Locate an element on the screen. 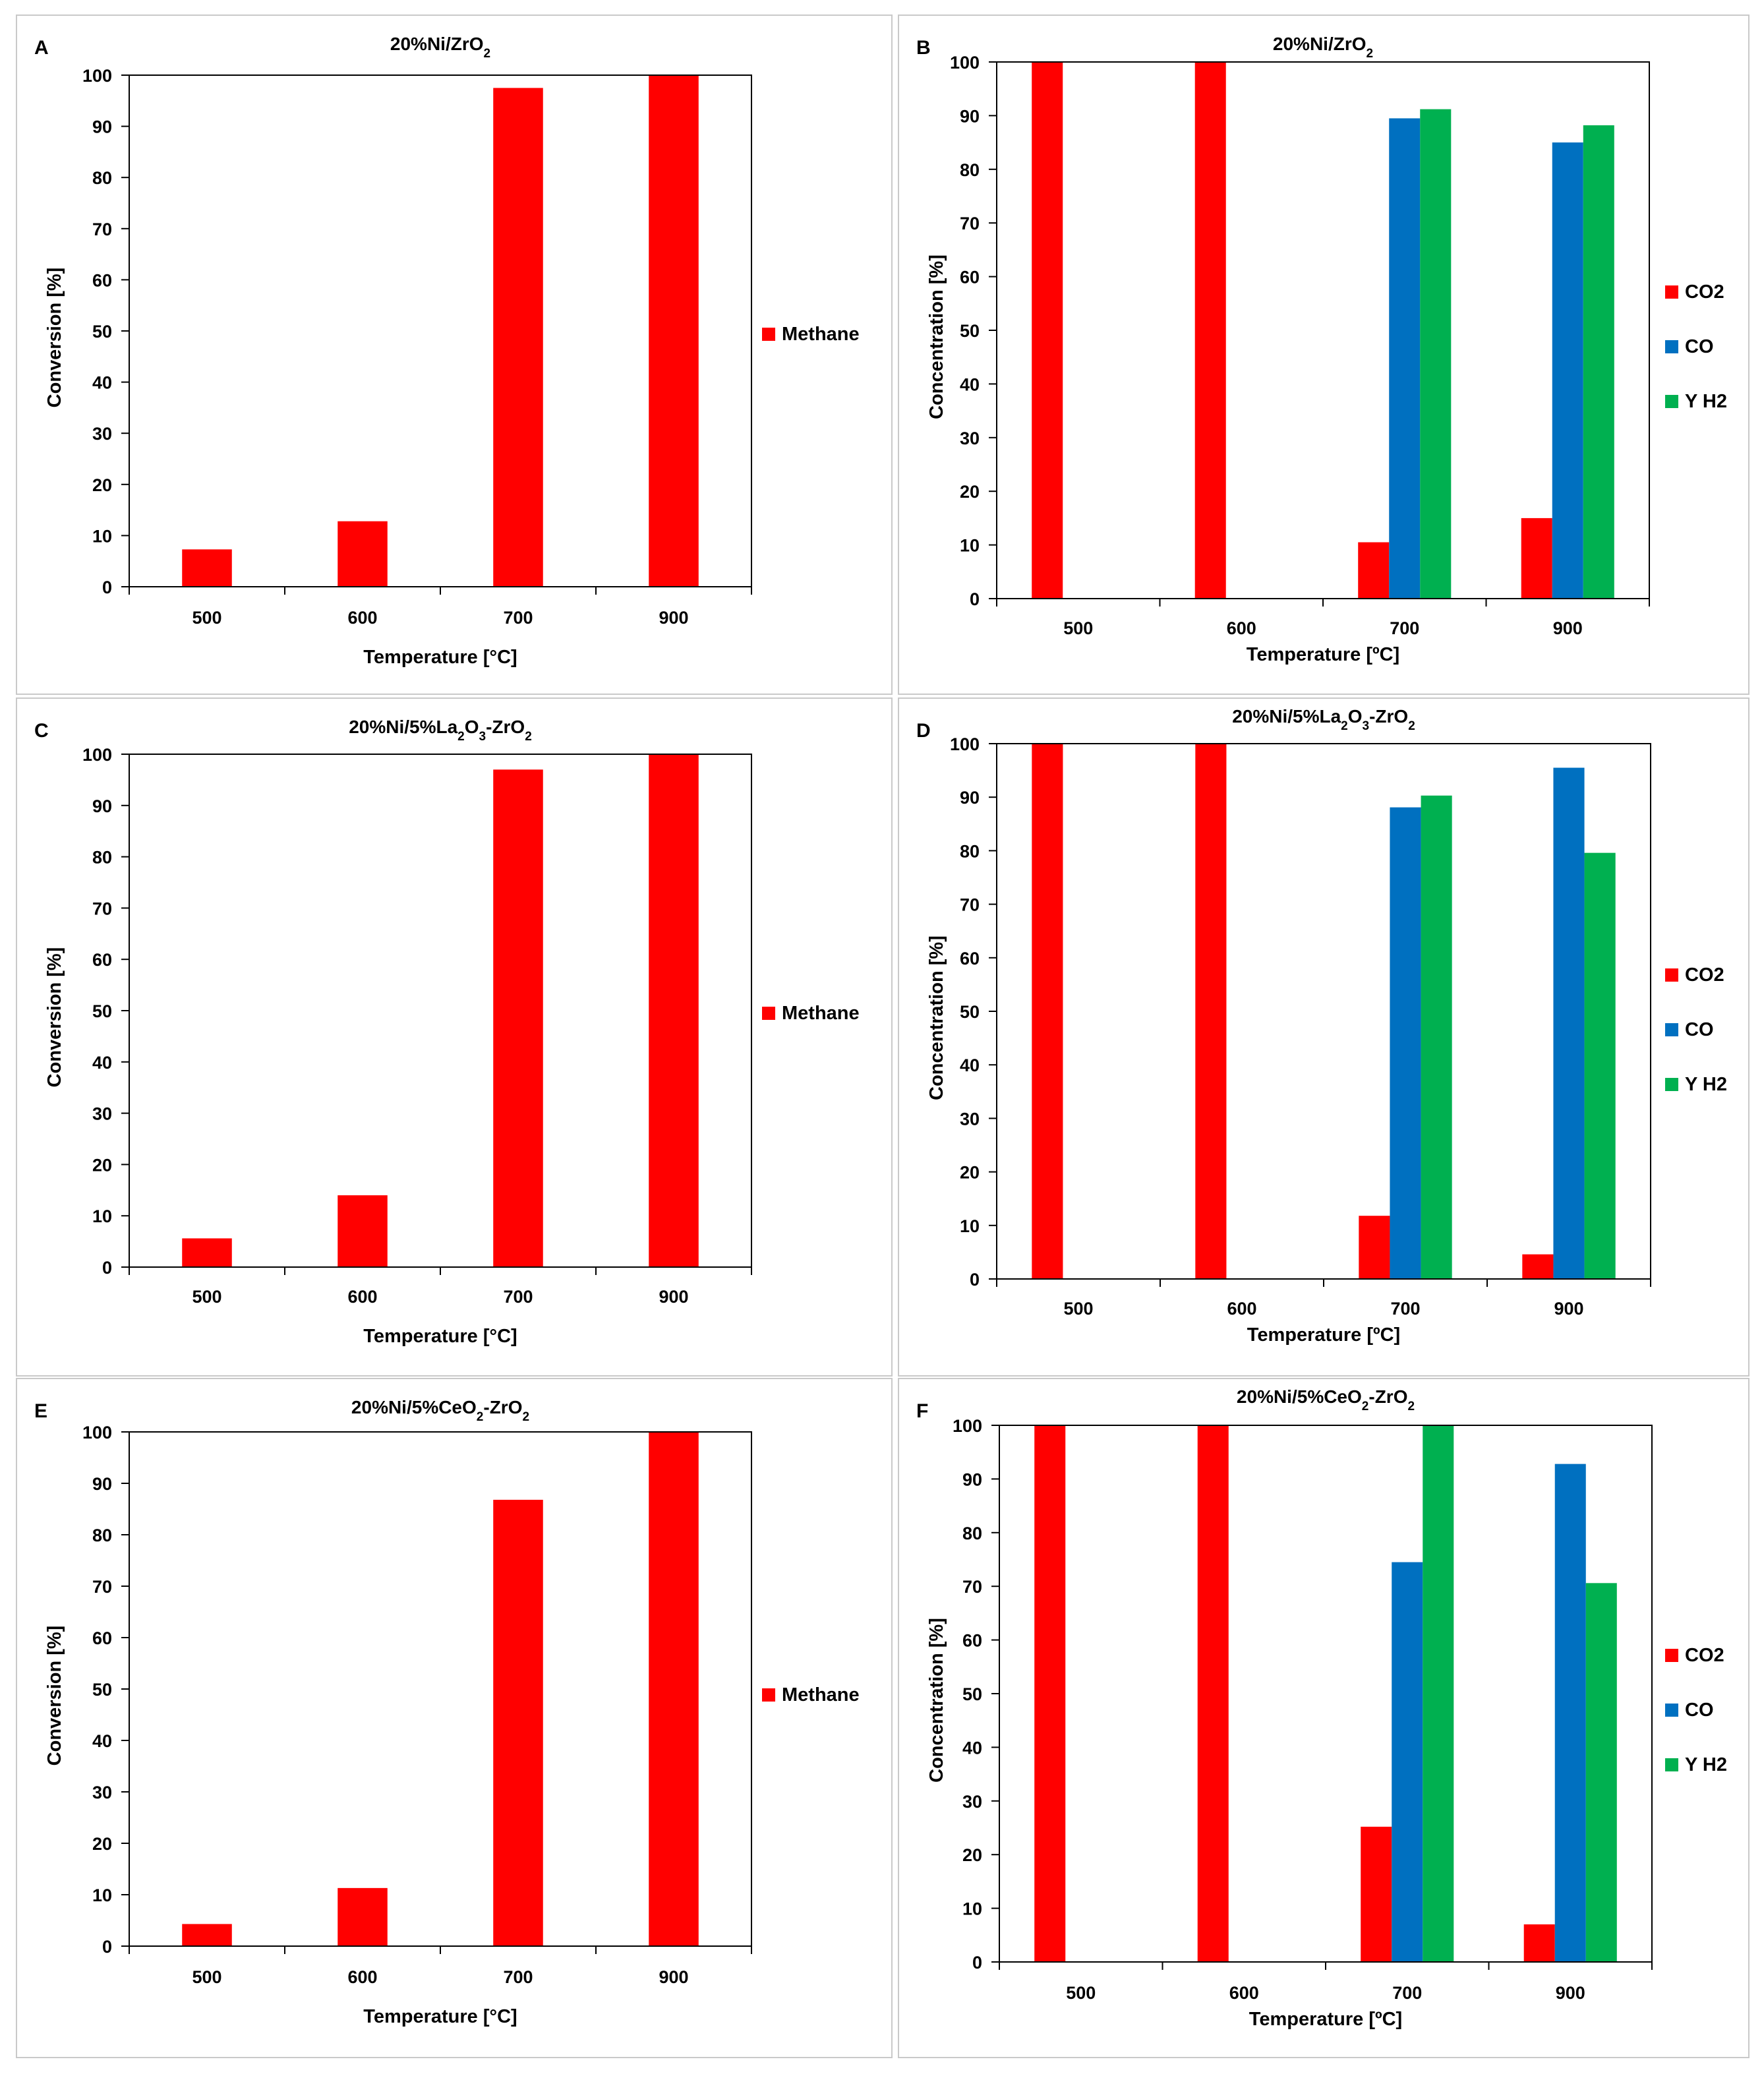 This screenshot has height=2076, width=1764. chart-title: 20%Ni/ZrO2 is located at coordinates (1323, 47).